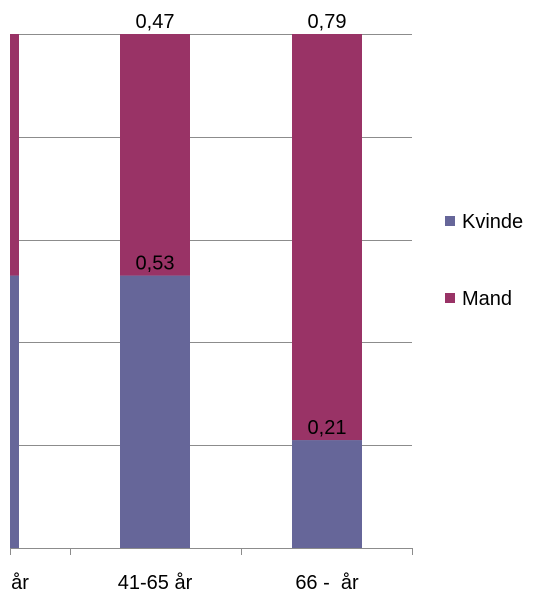  Describe the element at coordinates (492, 222) in the screenshot. I see `legend-label: Kvinde` at that location.